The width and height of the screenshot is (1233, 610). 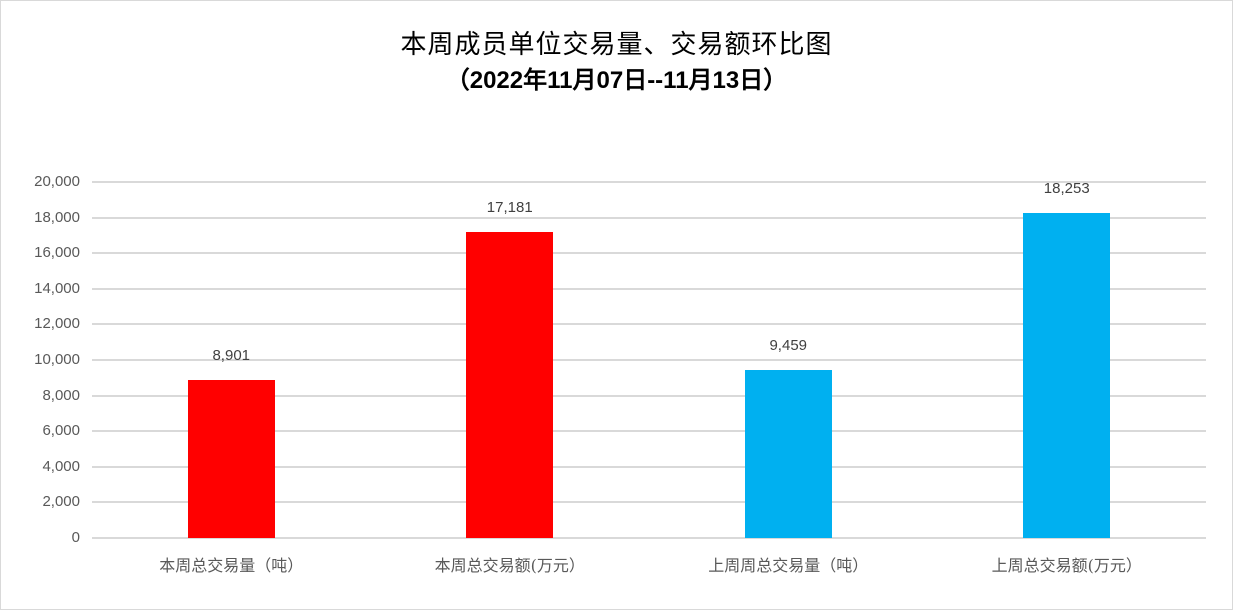 What do you see at coordinates (788, 345) in the screenshot?
I see `data-label: 9,459` at bounding box center [788, 345].